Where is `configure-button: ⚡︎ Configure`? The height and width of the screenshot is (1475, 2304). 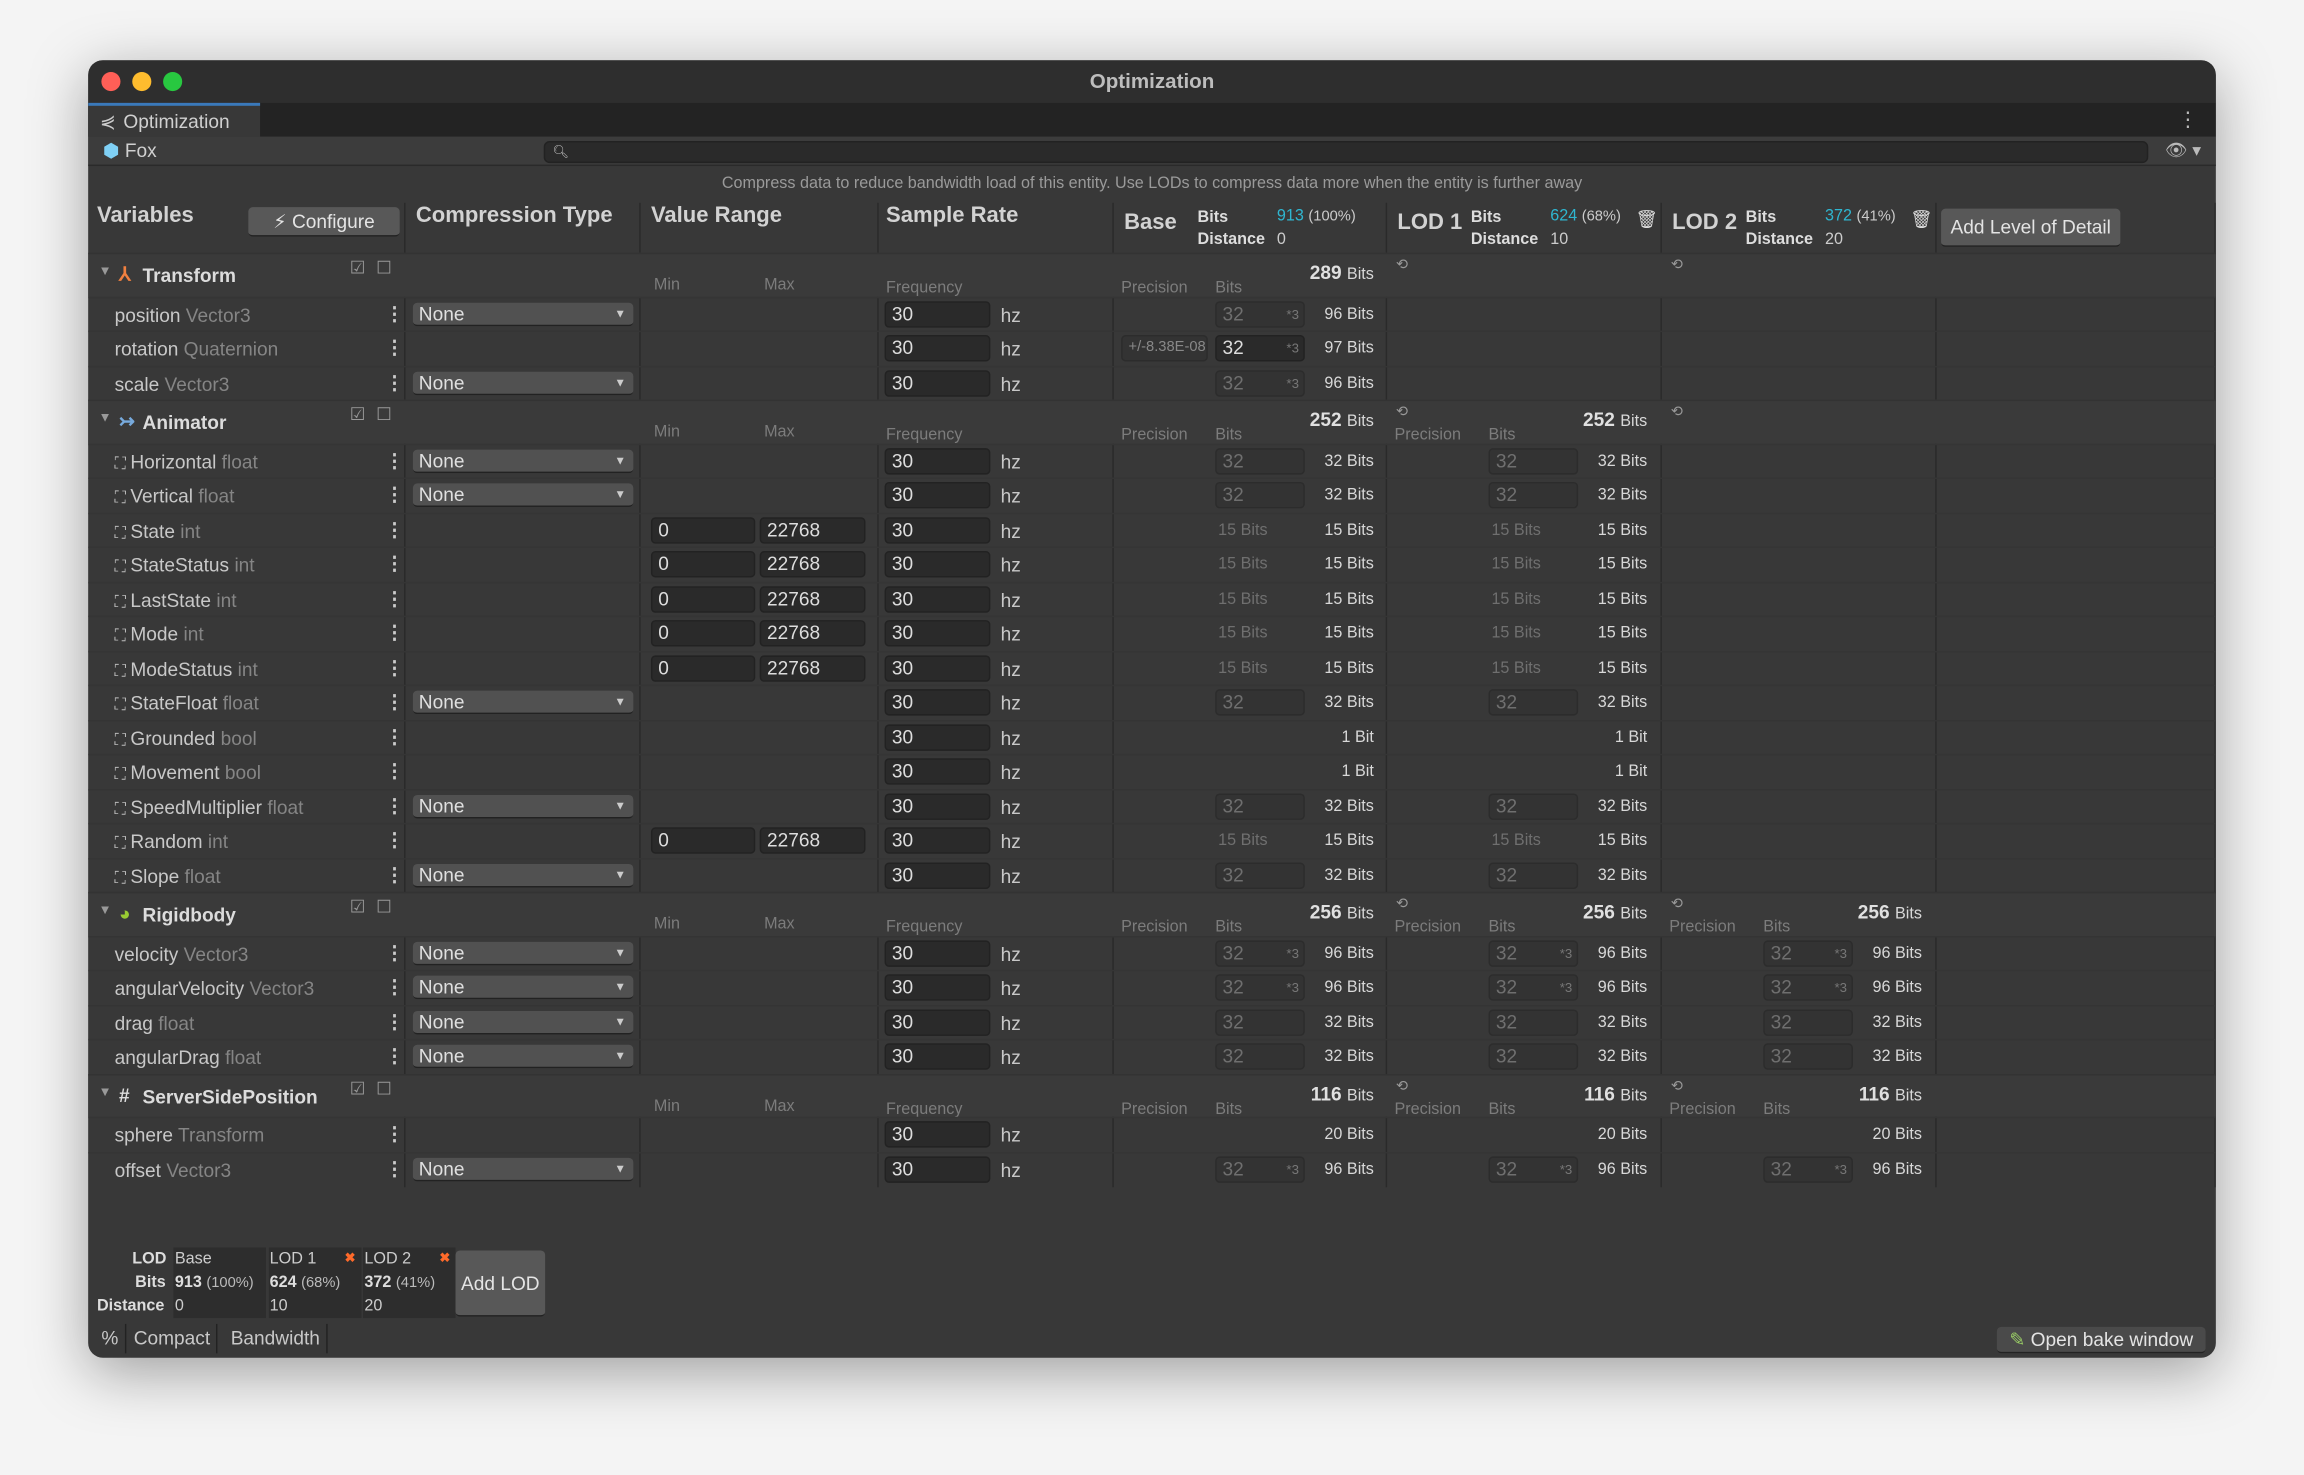 configure-button: ⚡︎ Configure is located at coordinates (324, 222).